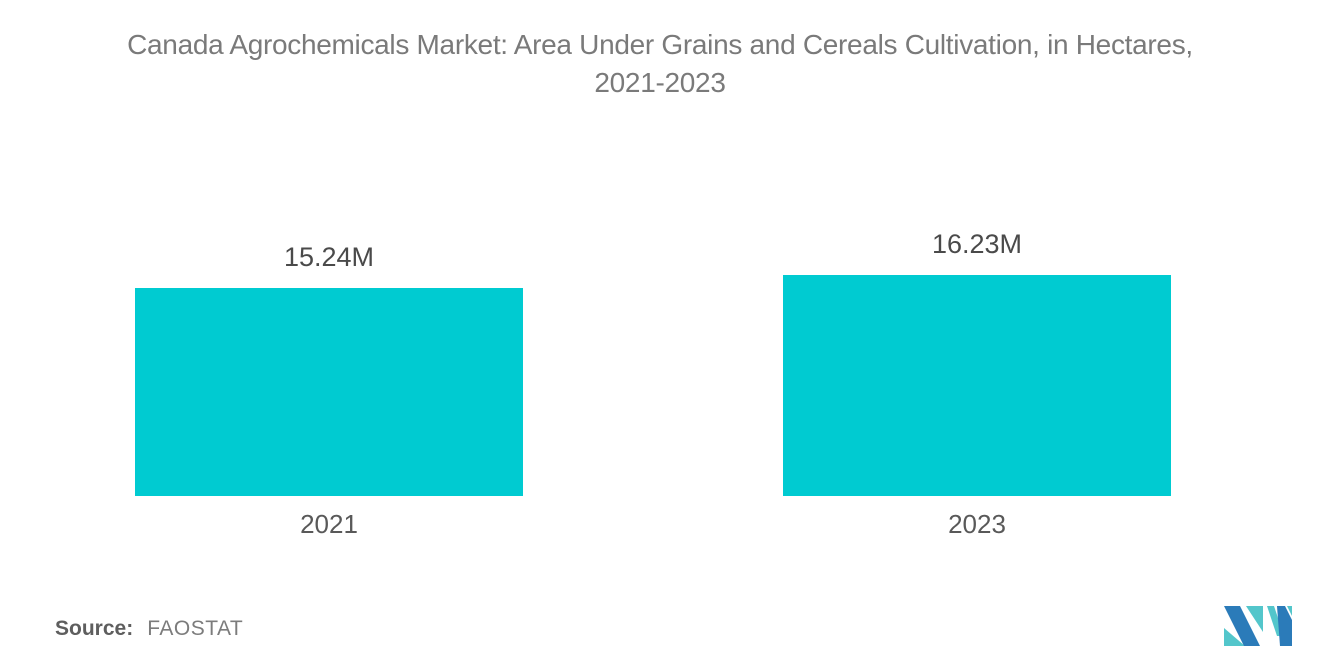 The height and width of the screenshot is (665, 1320). Describe the element at coordinates (660, 82) in the screenshot. I see `chart-title-line-2: 2021-2023` at that location.